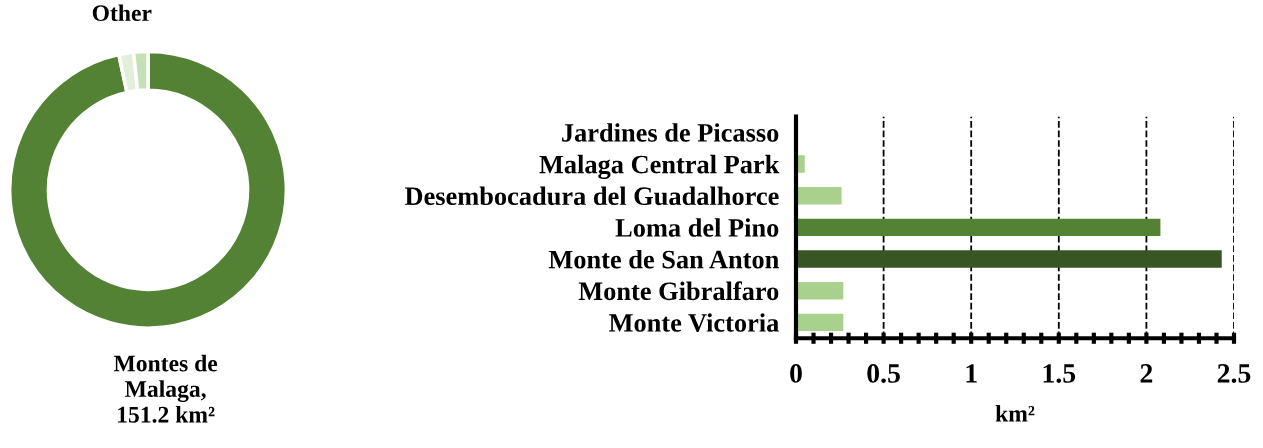 This screenshot has width=1263, height=448. Describe the element at coordinates (1146, 373) in the screenshot. I see `x-tick-label: 2` at that location.